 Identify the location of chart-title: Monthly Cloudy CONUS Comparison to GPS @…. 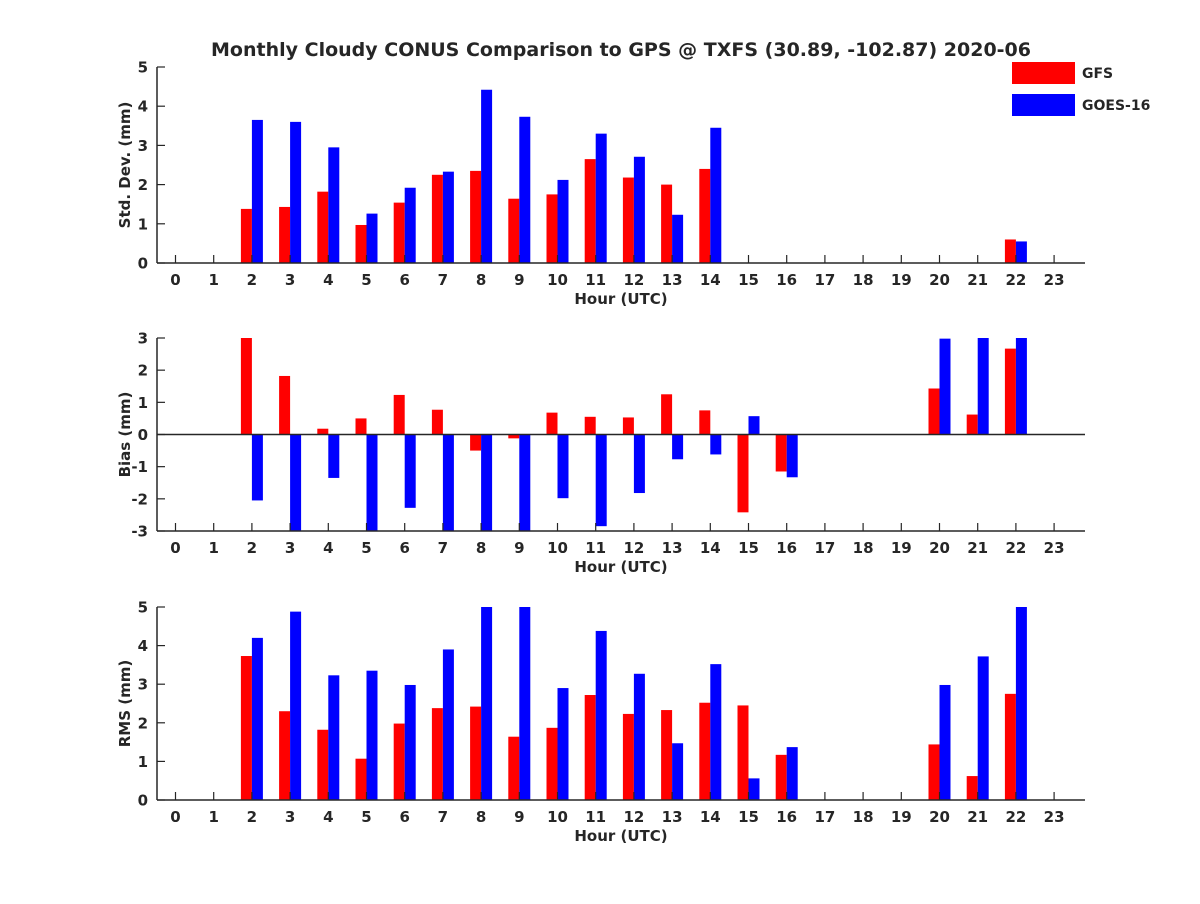
(621, 50).